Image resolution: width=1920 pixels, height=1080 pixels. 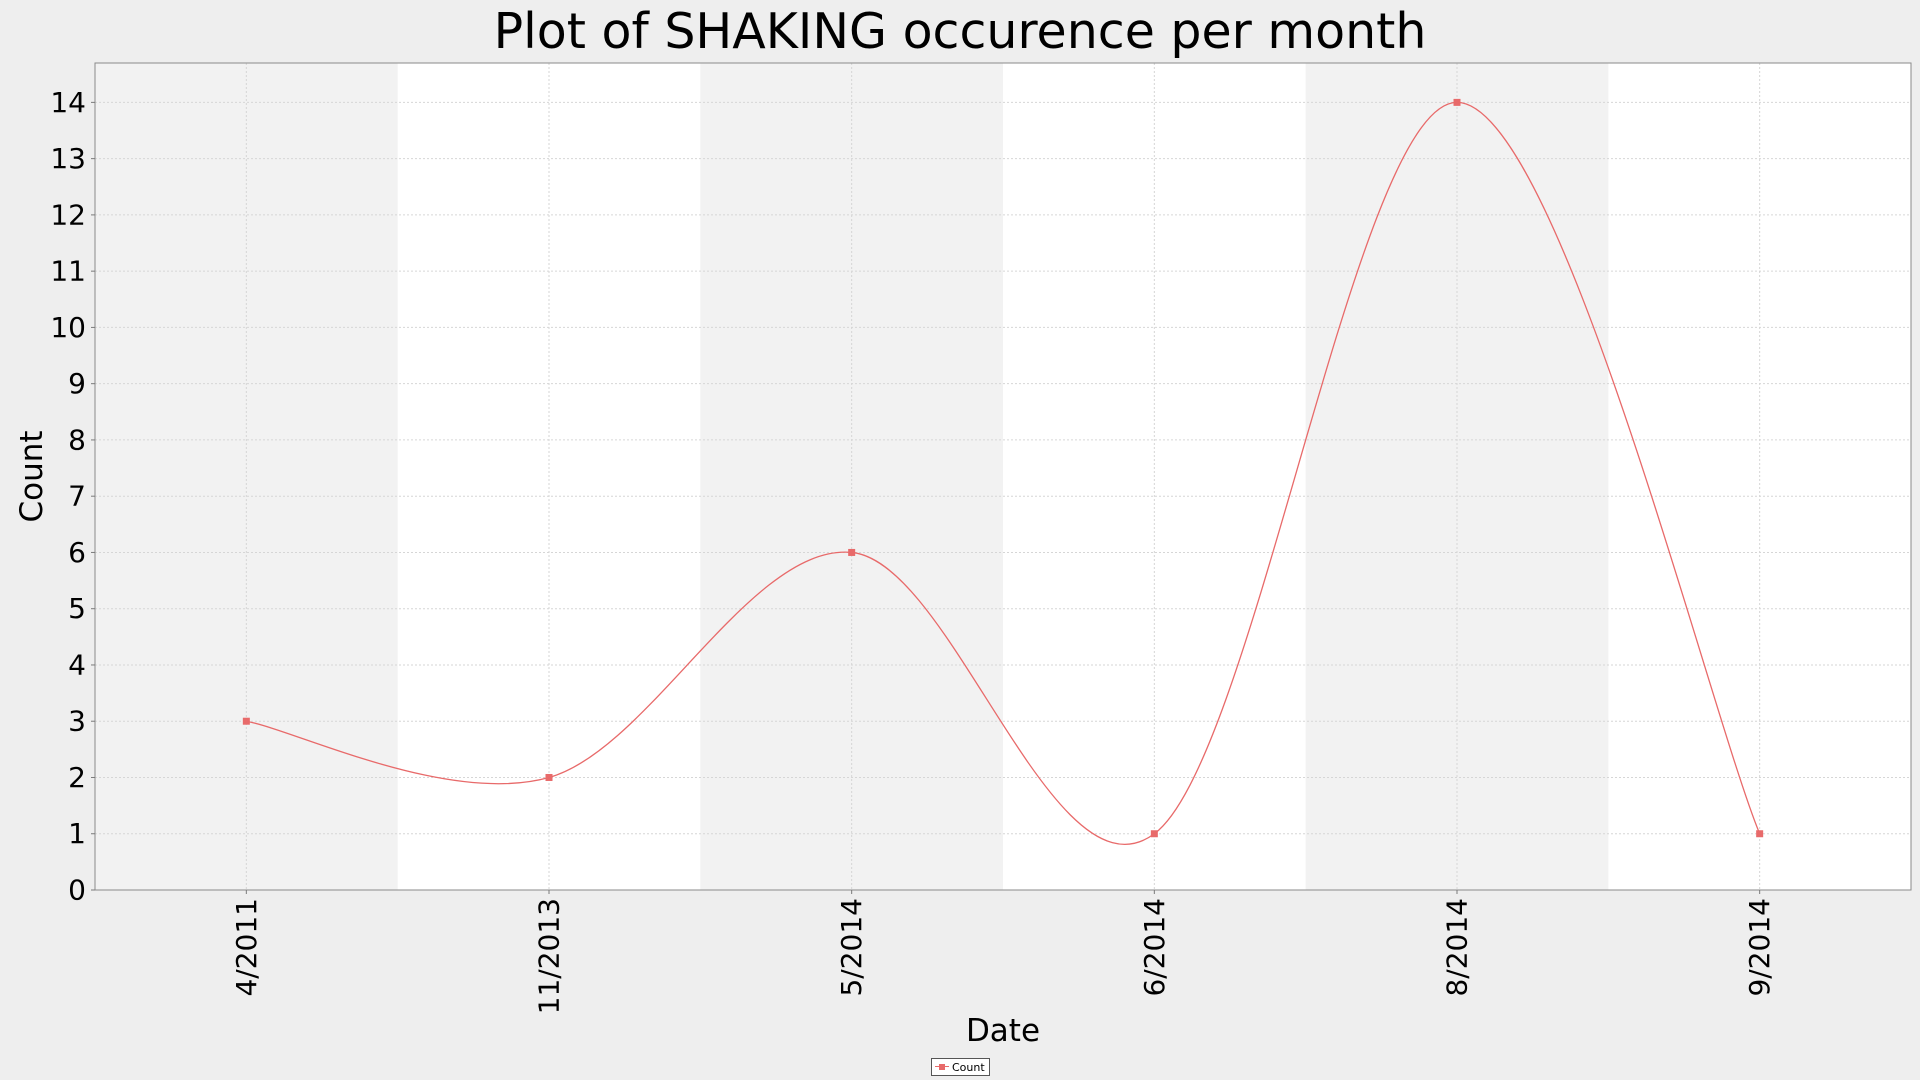 What do you see at coordinates (1003, 952) in the screenshot?
I see `x-axis-ticks: 4/2011 11/2013 5/2014 6/2014 8/2014 9/2014` at bounding box center [1003, 952].